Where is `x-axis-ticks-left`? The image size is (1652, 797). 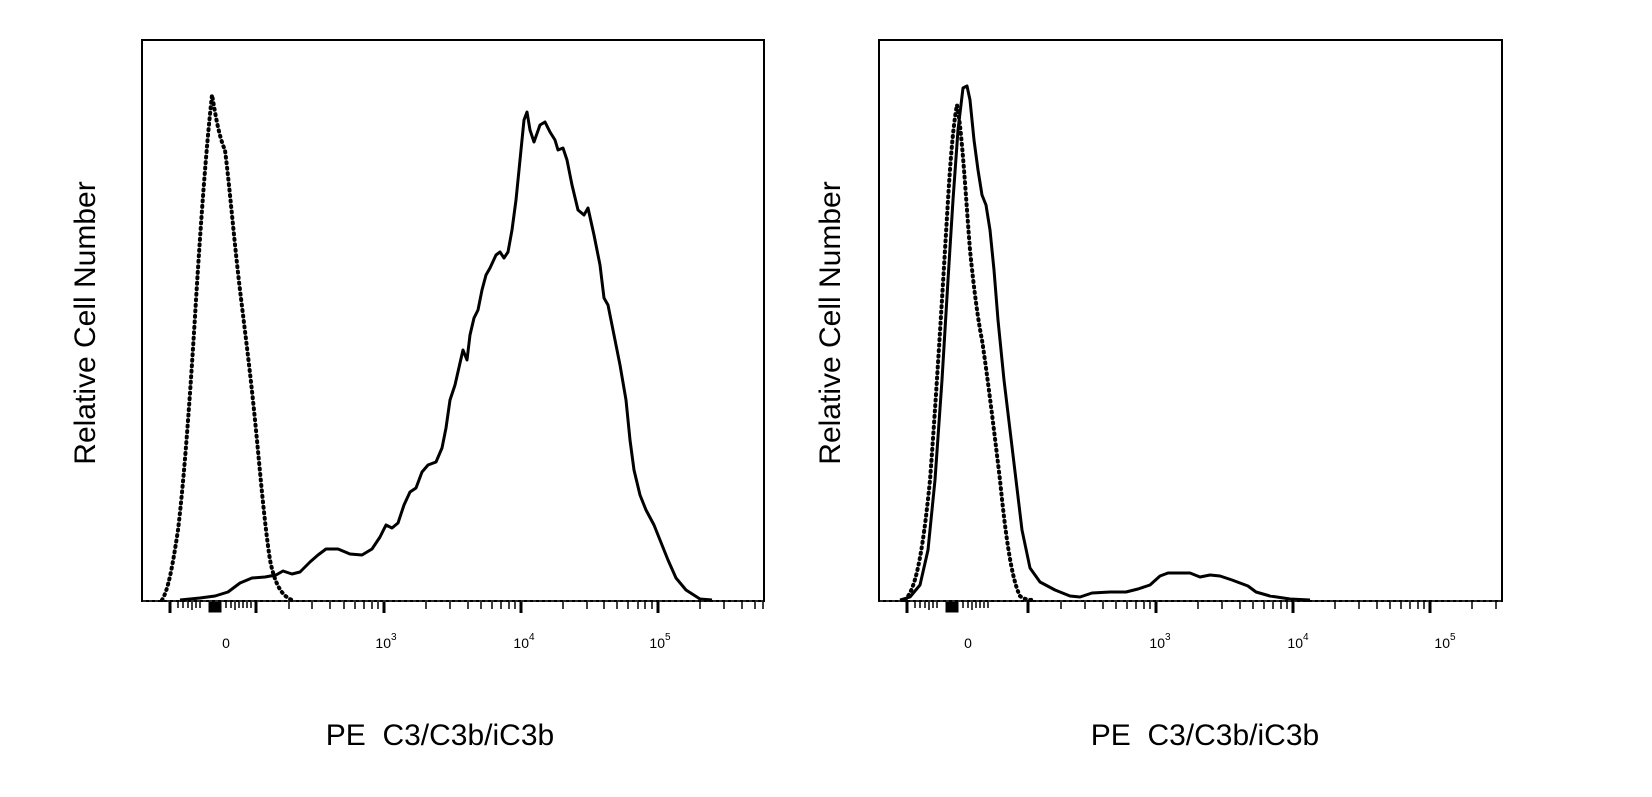
x-axis-ticks-left is located at coordinates (466, 607).